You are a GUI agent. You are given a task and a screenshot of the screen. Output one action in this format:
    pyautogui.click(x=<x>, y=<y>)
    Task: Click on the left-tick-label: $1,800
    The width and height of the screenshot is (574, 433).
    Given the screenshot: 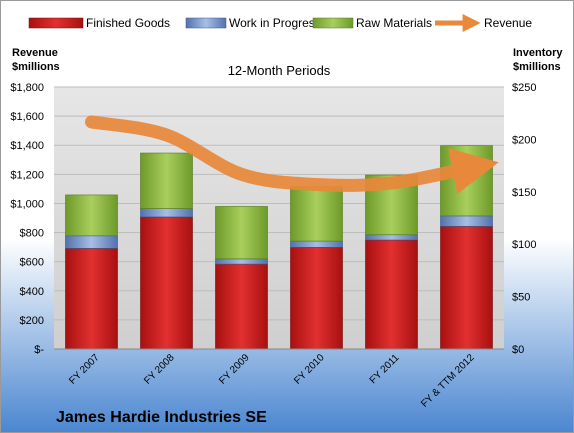 What is the action you would take?
    pyautogui.click(x=27, y=88)
    